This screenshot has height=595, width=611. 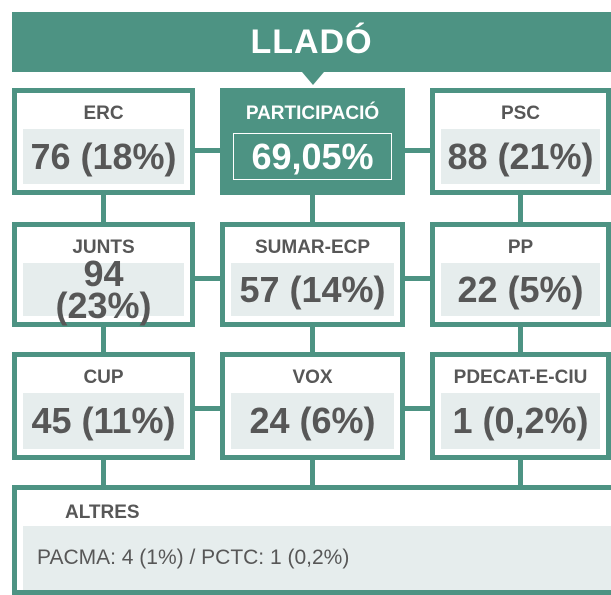 What do you see at coordinates (103, 113) in the screenshot?
I see `party-name: ERC` at bounding box center [103, 113].